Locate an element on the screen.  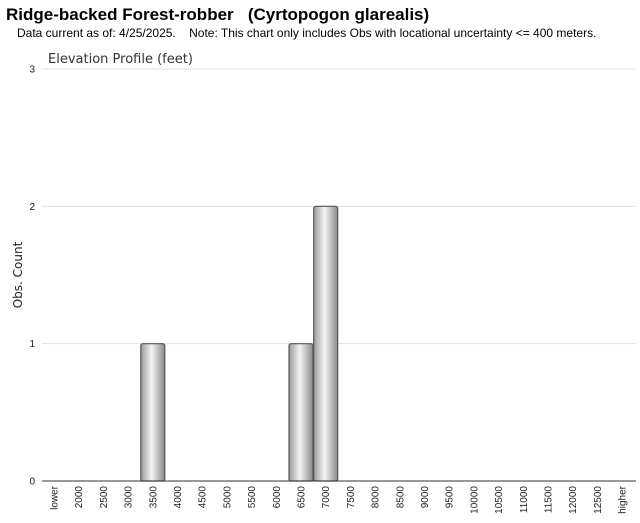
x-tick-label: 5000 is located at coordinates (227, 497).